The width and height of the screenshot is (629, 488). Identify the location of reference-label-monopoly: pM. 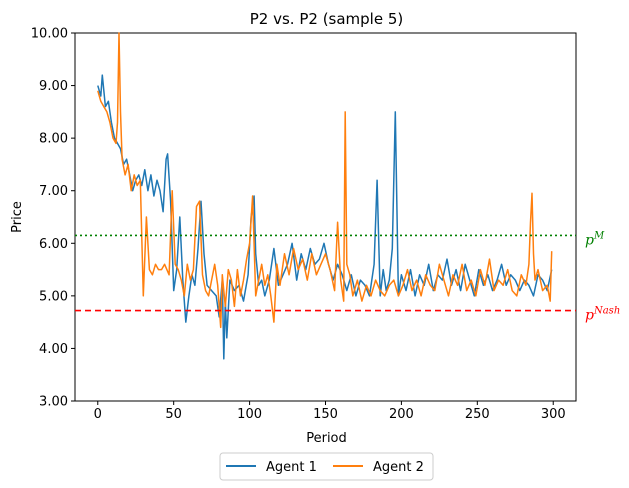
(595, 239).